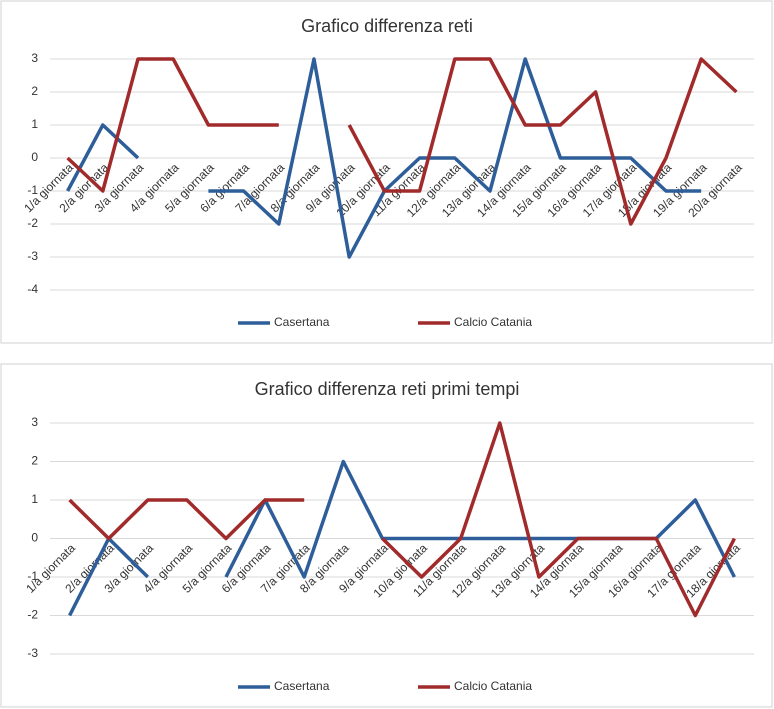  I want to click on chart-title: Grafico differenza reti primi tempi, so click(387, 389).